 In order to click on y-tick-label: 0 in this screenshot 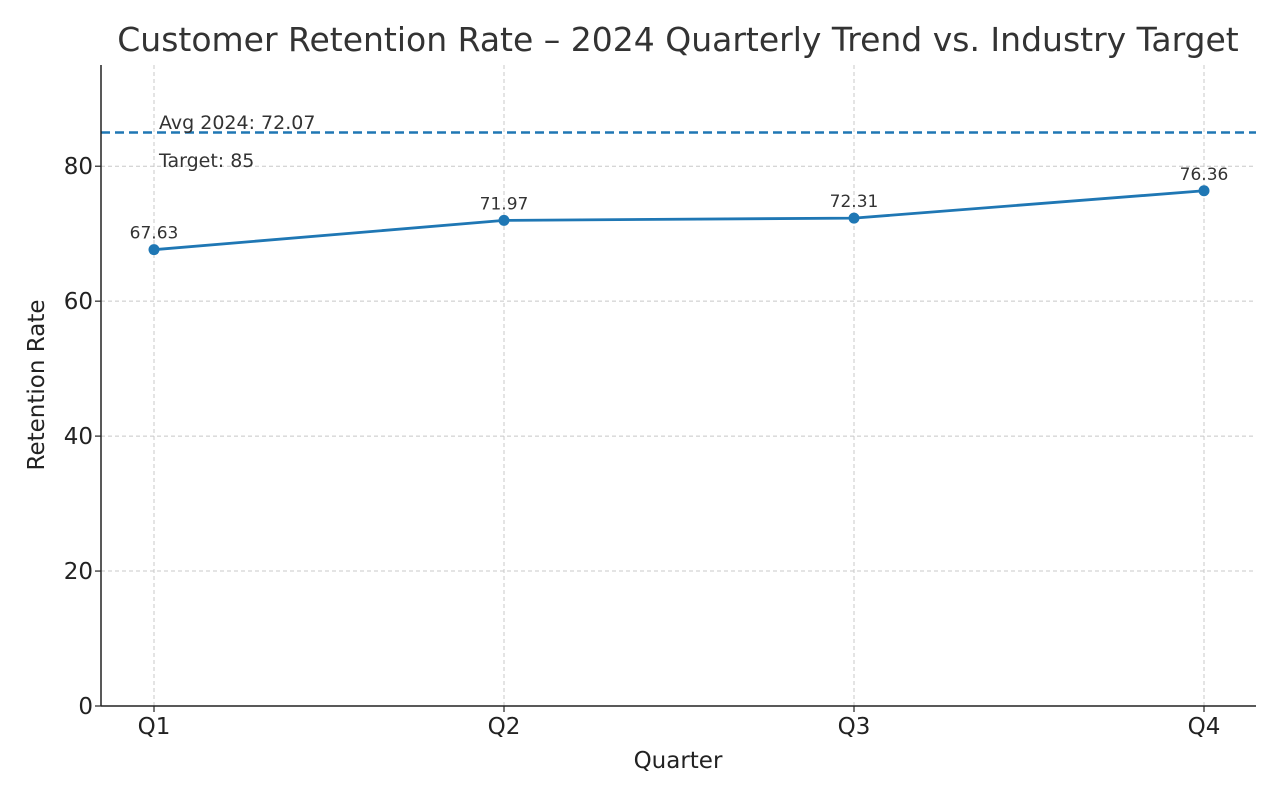, I will do `click(85, 707)`.